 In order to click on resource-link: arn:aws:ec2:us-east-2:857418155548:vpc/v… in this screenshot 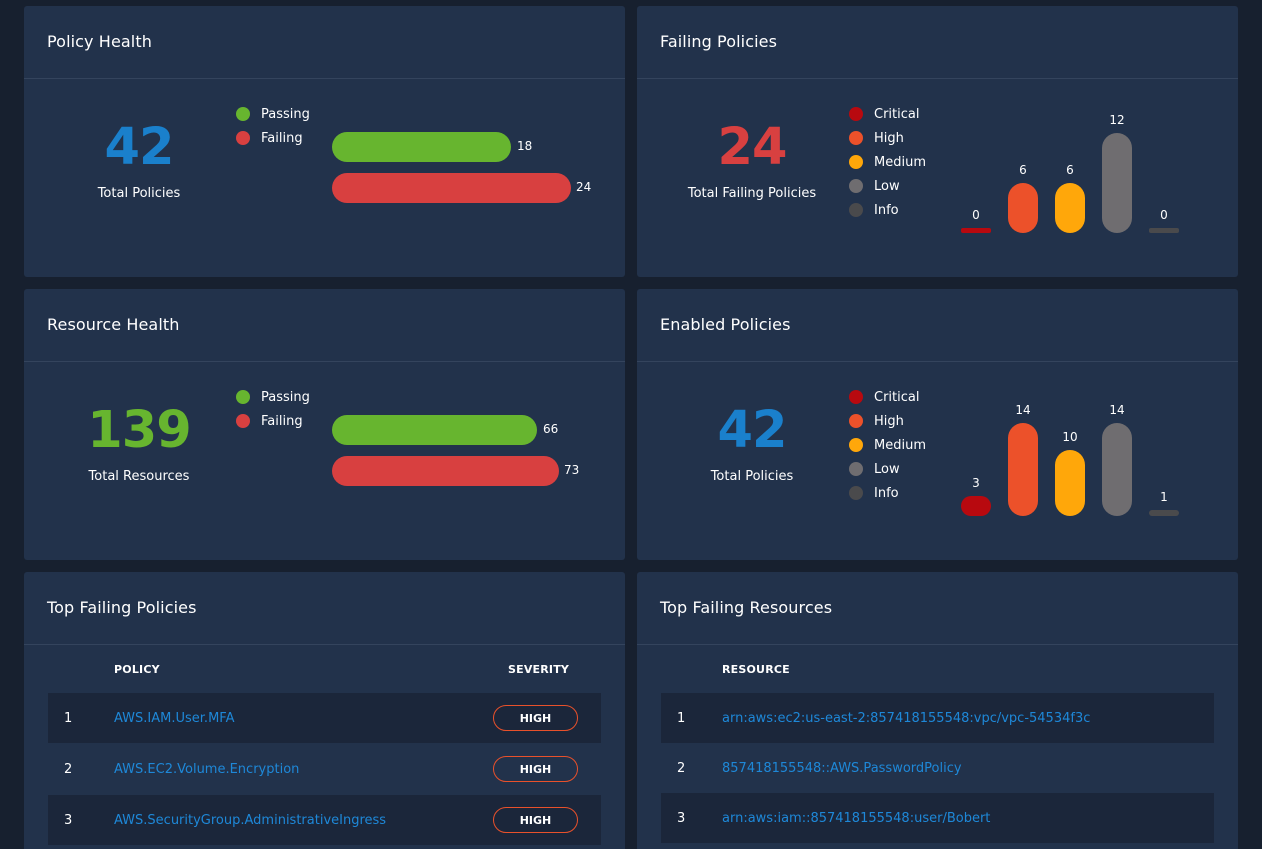, I will do `click(906, 718)`.